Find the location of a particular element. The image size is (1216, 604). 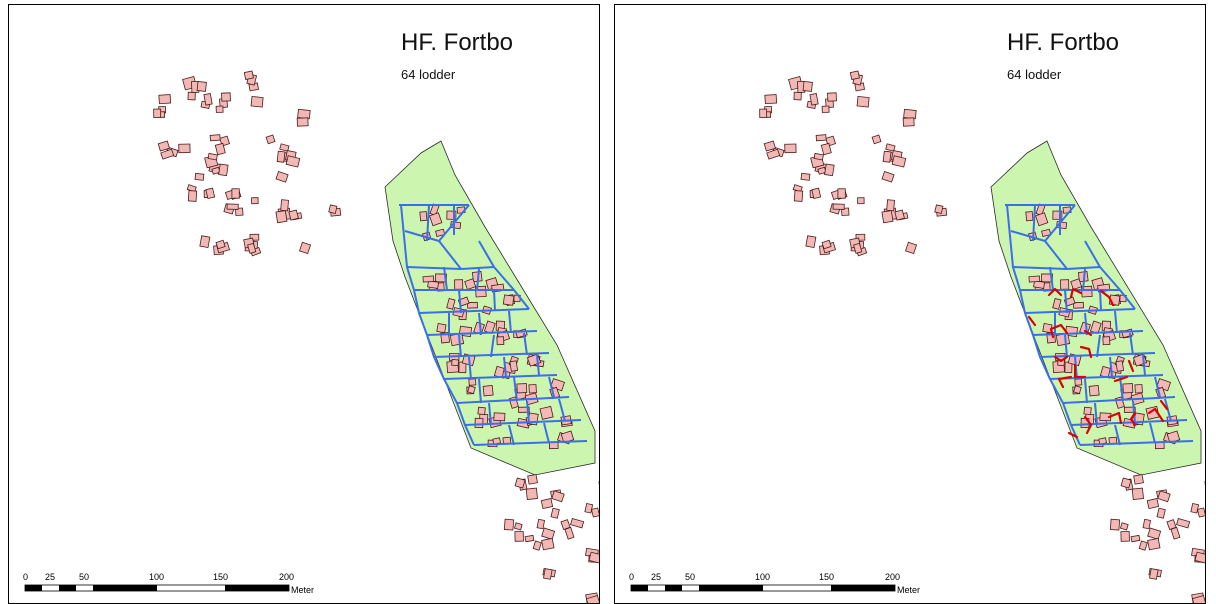

scale-tick-label: 100 is located at coordinates (762, 577).